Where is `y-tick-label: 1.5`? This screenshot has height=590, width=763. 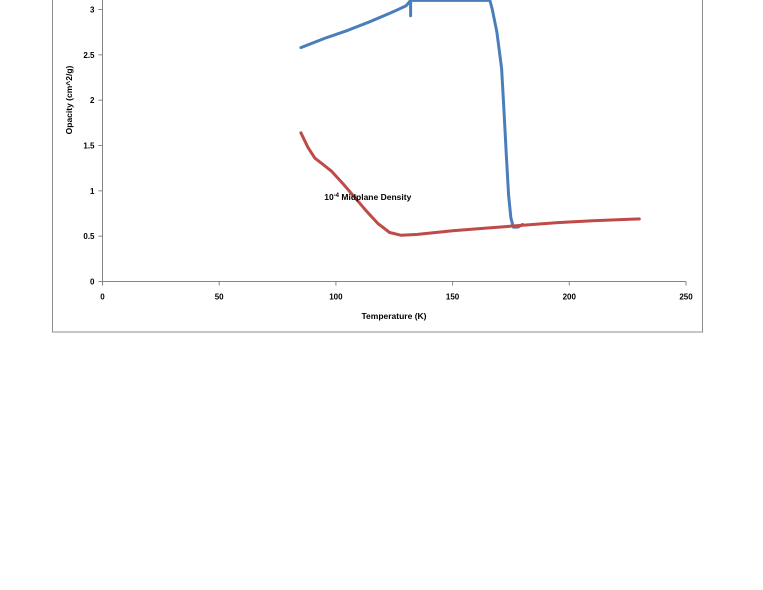 y-tick-label: 1.5 is located at coordinates (89, 146).